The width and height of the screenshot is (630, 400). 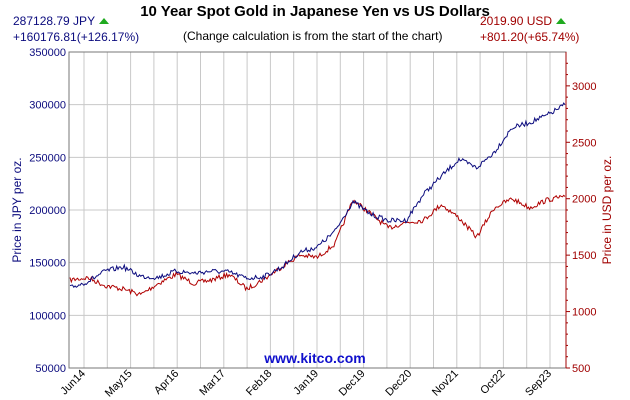 I want to click on usd-price: 2019.90 USD, so click(x=523, y=21).